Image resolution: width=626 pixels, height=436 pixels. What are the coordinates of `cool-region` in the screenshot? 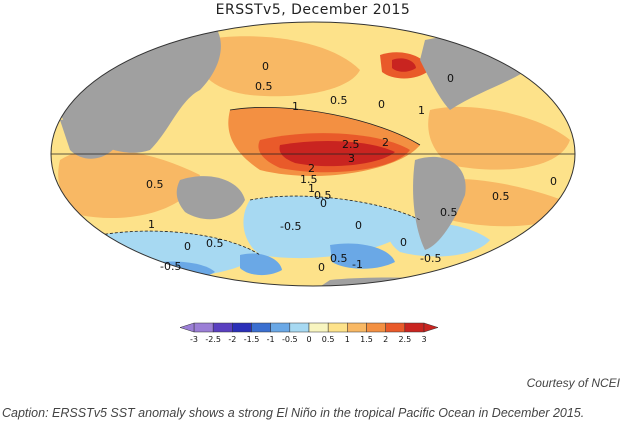 It's located at (331, 227).